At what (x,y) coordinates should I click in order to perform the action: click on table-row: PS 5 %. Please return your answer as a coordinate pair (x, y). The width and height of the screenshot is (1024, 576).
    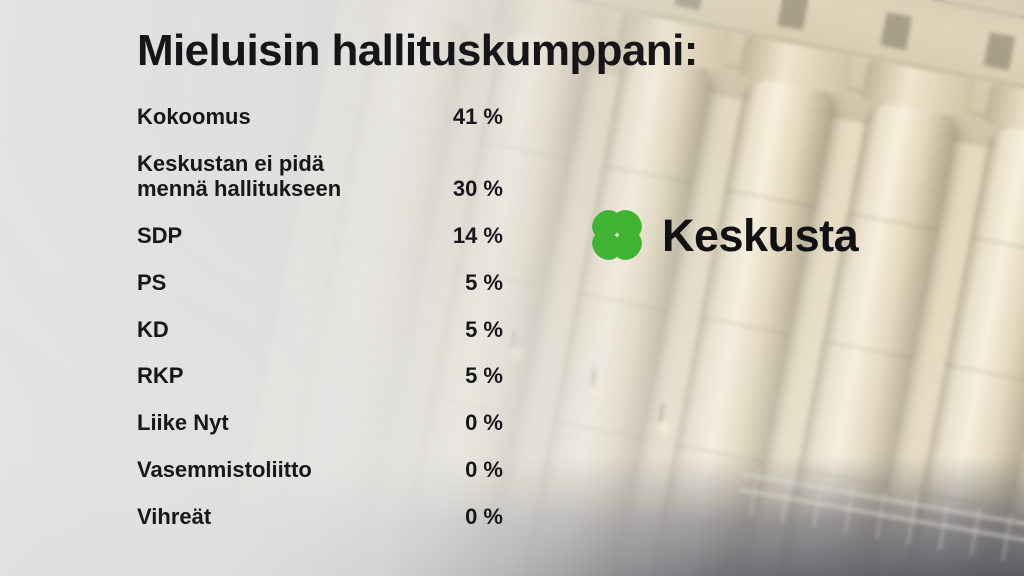
    Looking at the image, I should click on (320, 283).